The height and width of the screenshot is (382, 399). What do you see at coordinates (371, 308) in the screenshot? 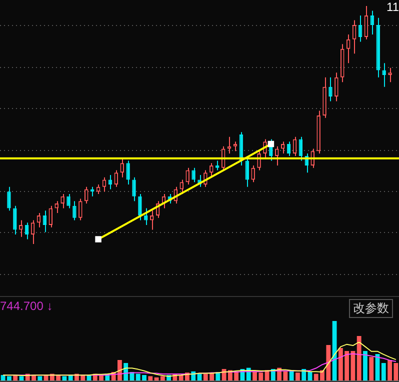
I see `text: 改参数` at bounding box center [371, 308].